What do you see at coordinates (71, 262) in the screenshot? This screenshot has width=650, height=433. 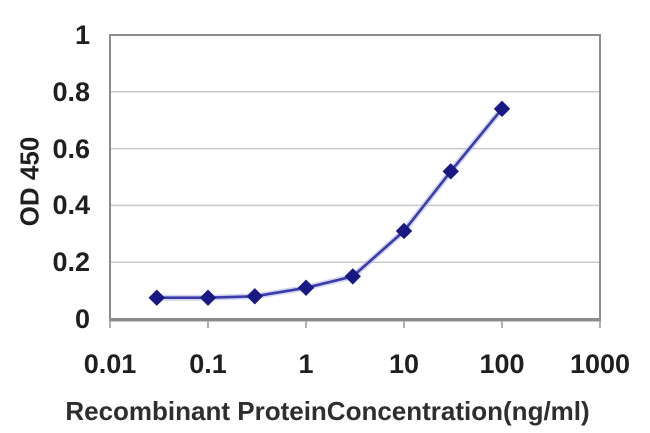 I see `y-tick-label: 0.2` at bounding box center [71, 262].